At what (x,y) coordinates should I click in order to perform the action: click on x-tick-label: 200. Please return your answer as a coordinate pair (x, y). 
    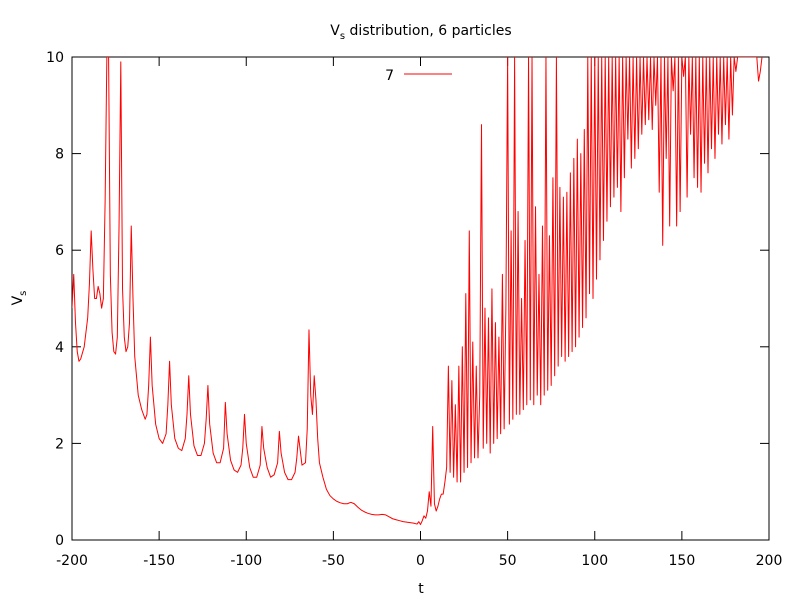
    Looking at the image, I should click on (769, 561).